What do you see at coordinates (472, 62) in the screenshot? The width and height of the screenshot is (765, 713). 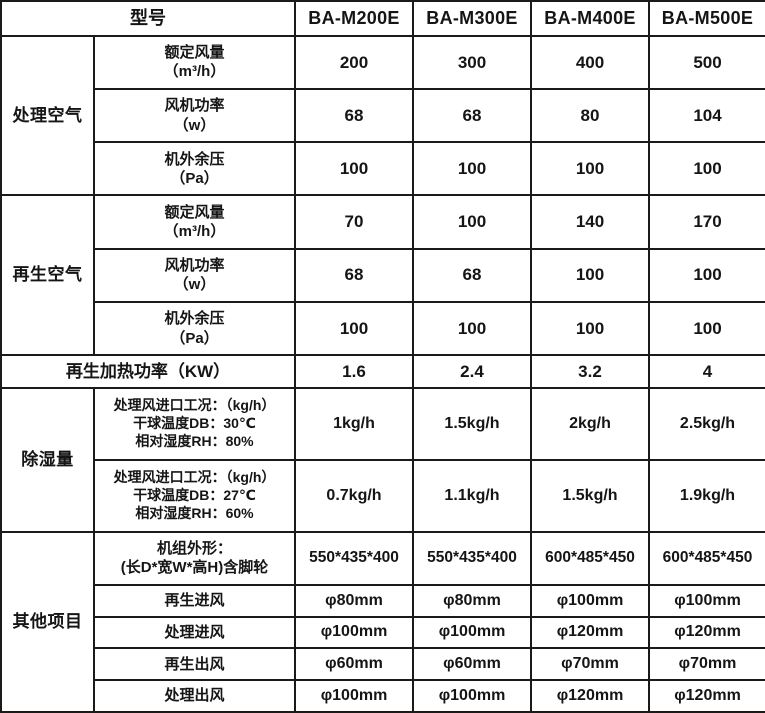 I see `cell-value: 300` at bounding box center [472, 62].